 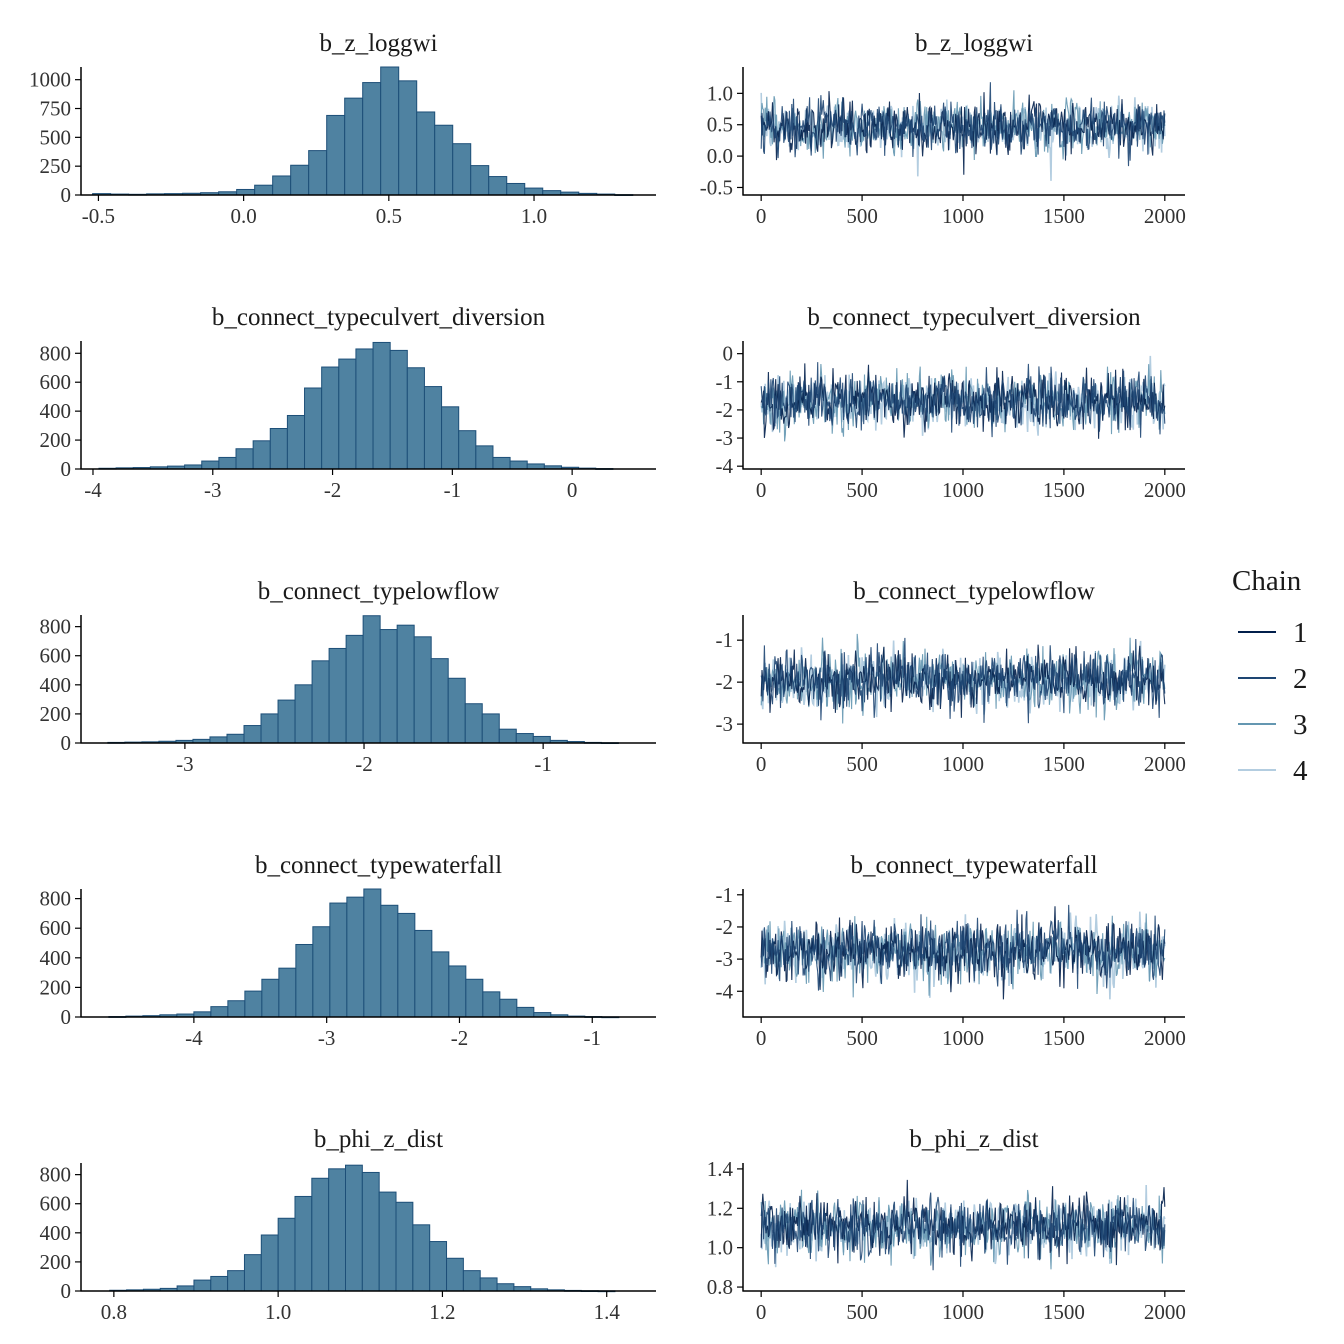 I want to click on panel-title: b_connect_typelowflow, so click(x=974, y=591).